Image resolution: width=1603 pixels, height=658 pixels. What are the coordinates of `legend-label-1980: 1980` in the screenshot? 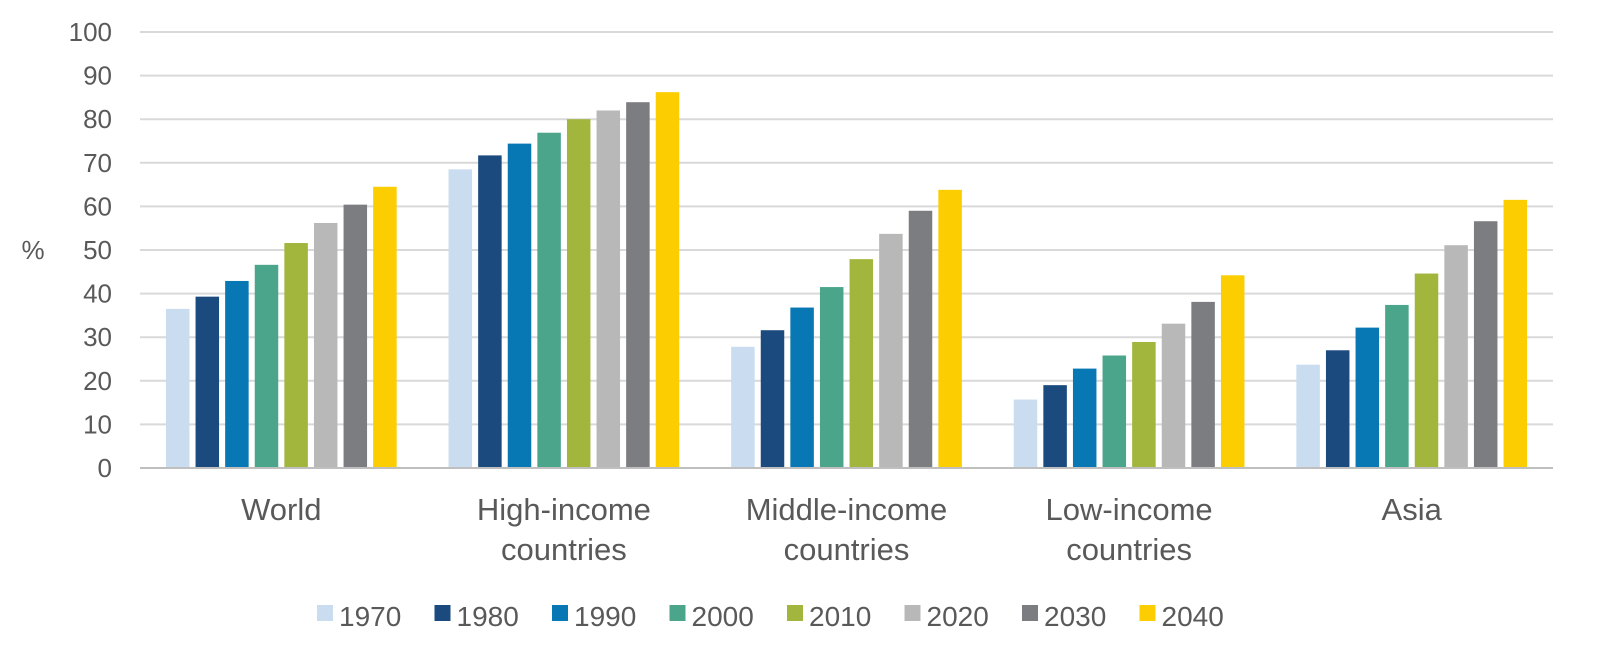 It's located at (488, 616).